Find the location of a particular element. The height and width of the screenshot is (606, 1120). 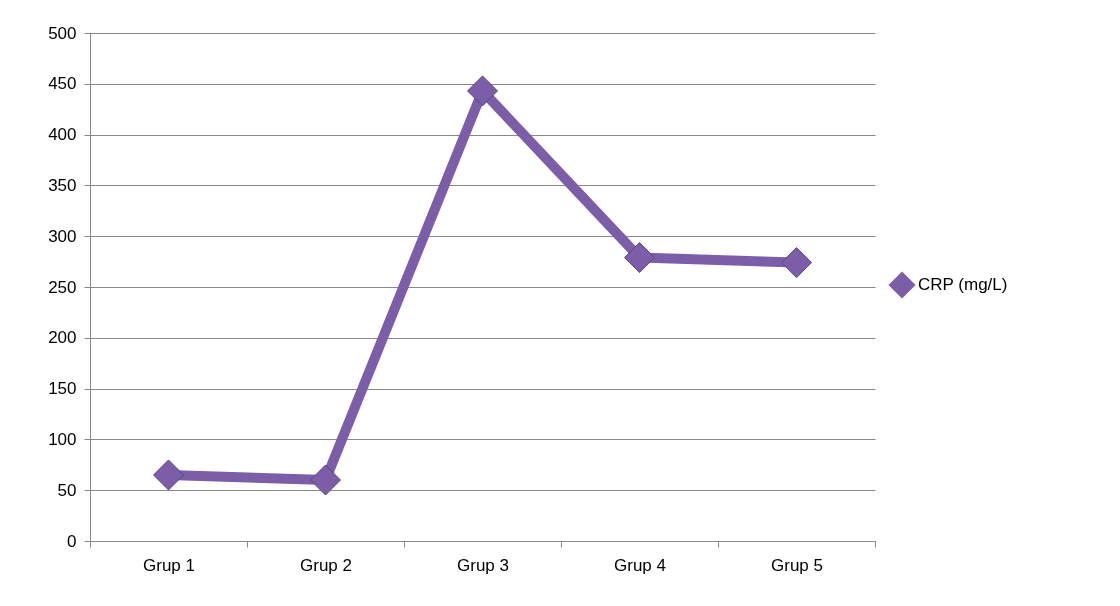

y-tick-label: 350 is located at coordinates (62, 185).